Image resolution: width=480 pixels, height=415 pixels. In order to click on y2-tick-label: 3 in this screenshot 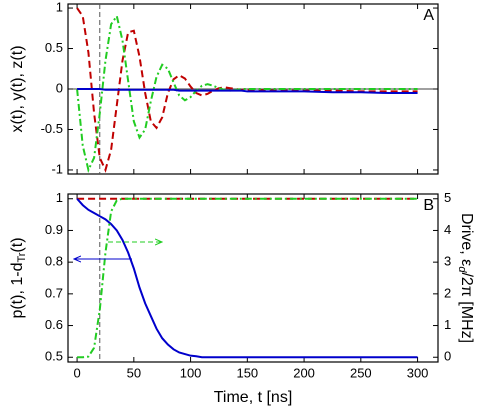, I will do `click(447, 261)`.